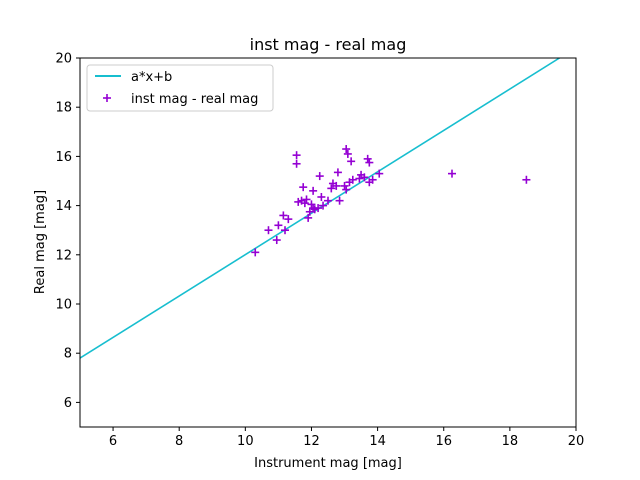  Describe the element at coordinates (311, 441) in the screenshot. I see `x-tick-label: 12` at that location.